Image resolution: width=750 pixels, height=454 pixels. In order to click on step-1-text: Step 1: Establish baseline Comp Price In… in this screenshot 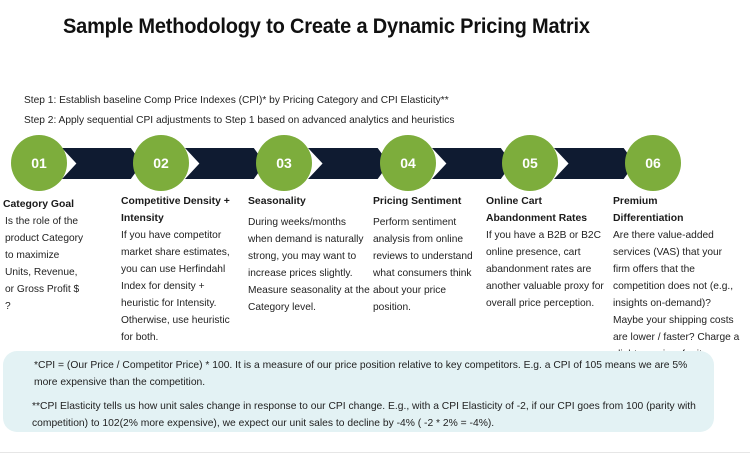, I will do `click(236, 100)`.